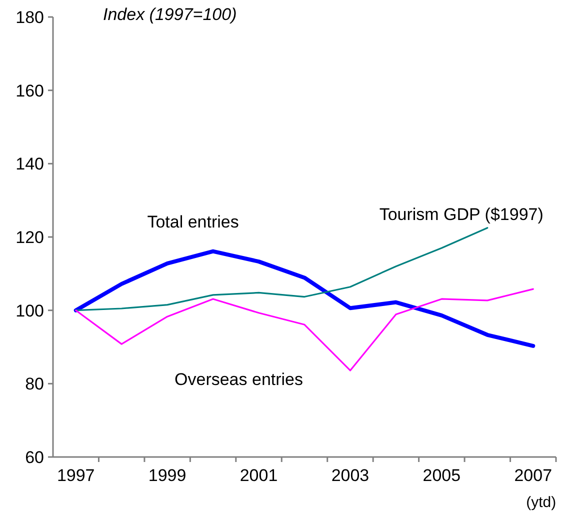 The height and width of the screenshot is (525, 574). What do you see at coordinates (30, 164) in the screenshot?
I see `y-tick-label: 140` at bounding box center [30, 164].